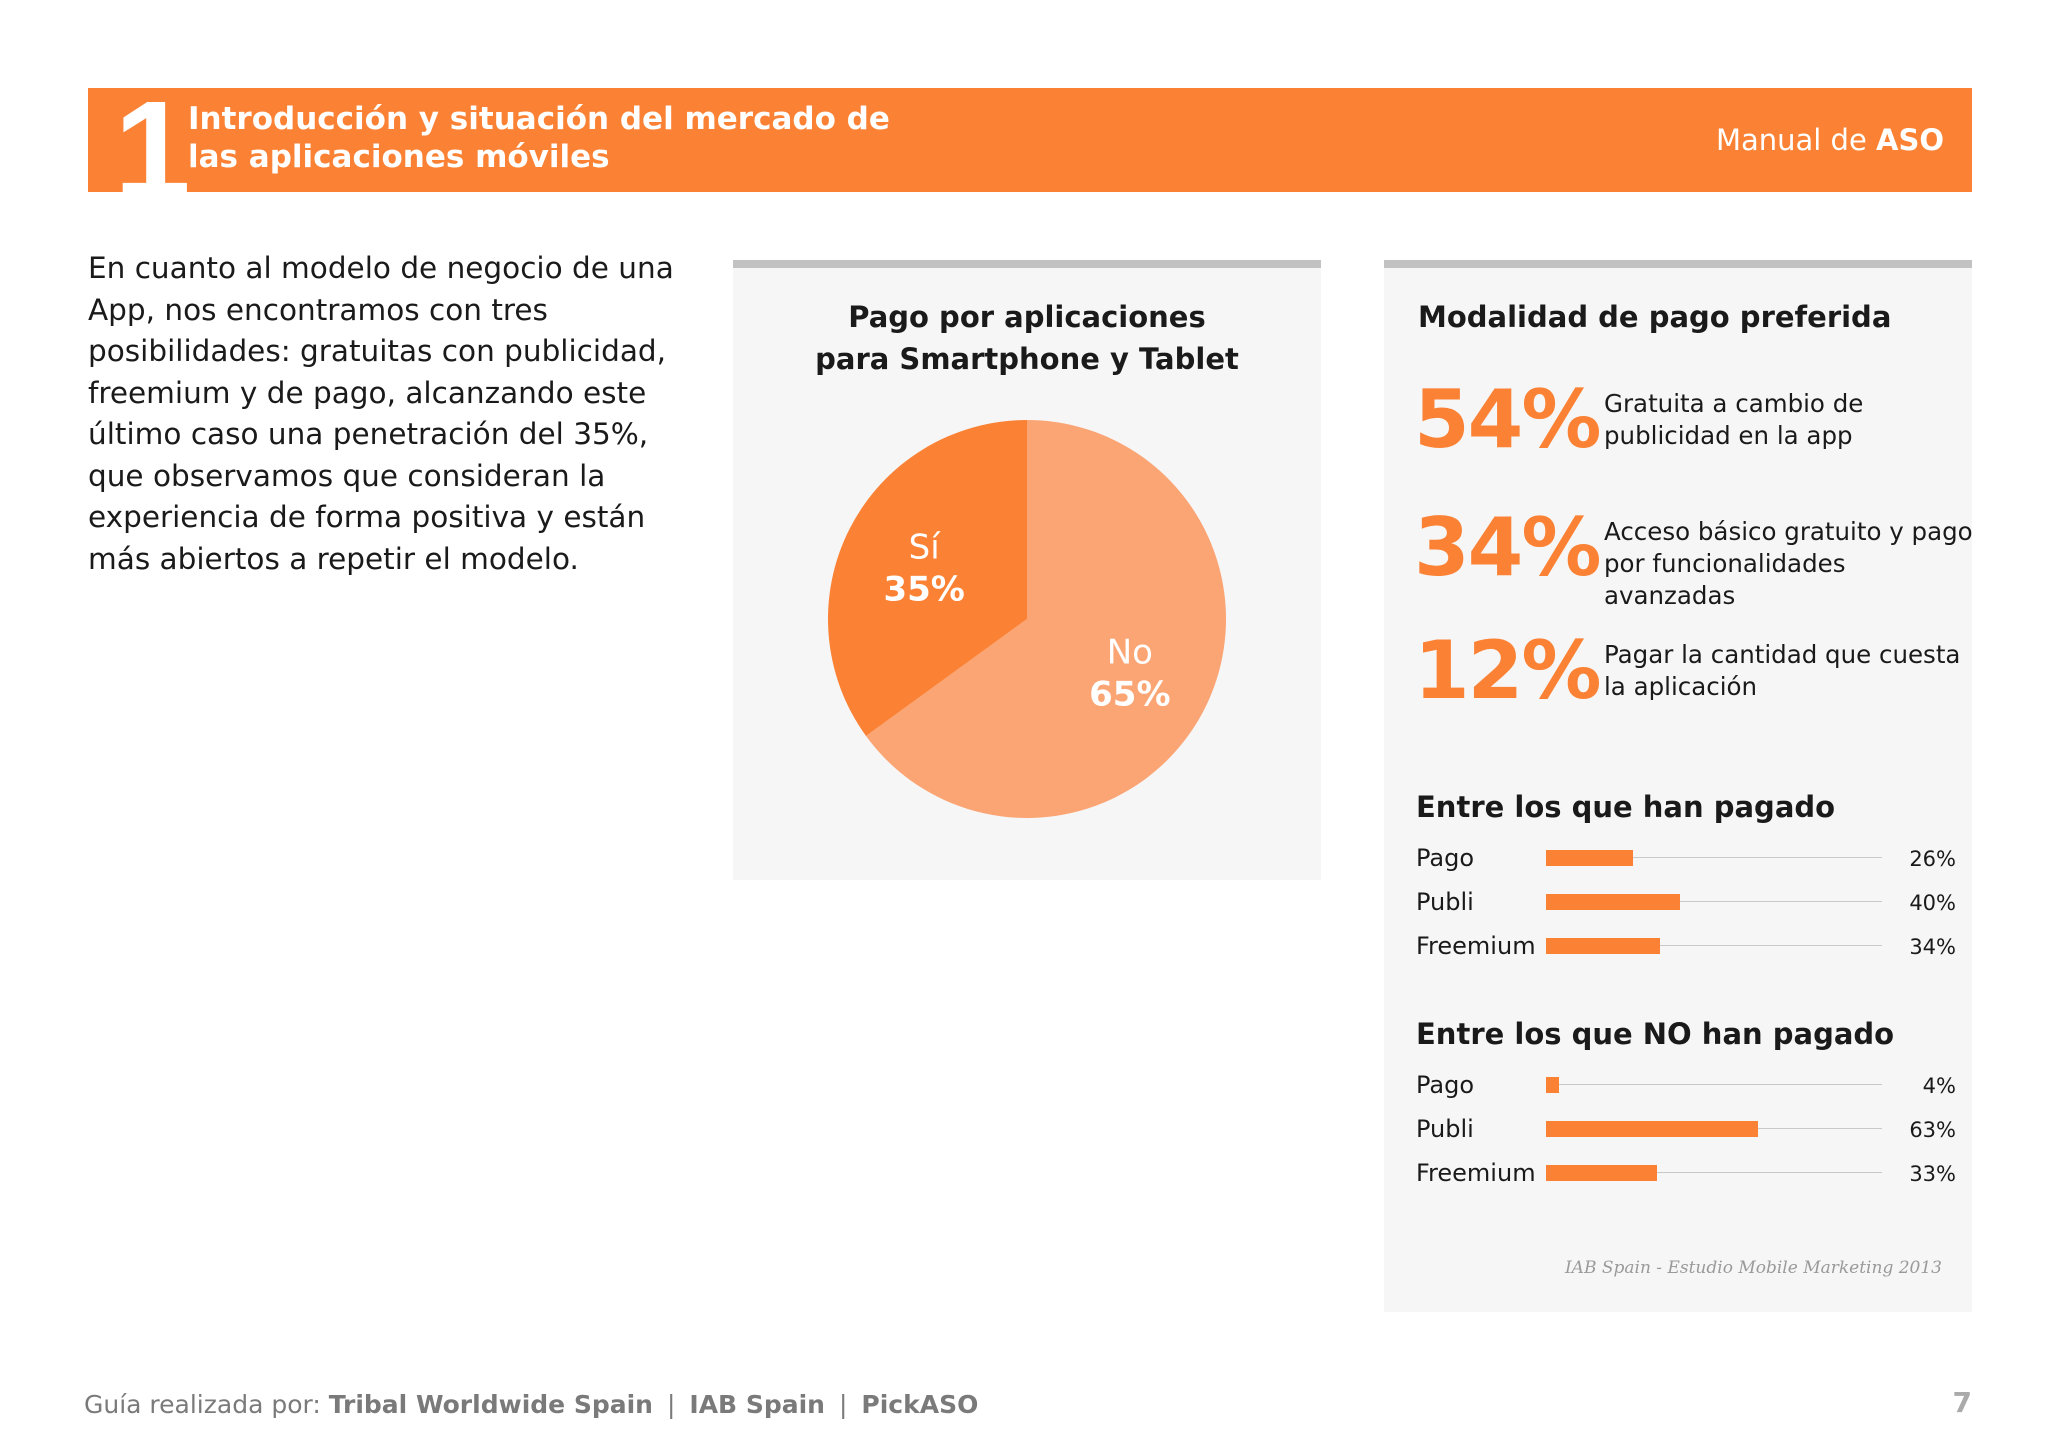 Image resolution: width=2048 pixels, height=1448 pixels. I want to click on bar-row-paid: Pago 26%, so click(1686, 858).